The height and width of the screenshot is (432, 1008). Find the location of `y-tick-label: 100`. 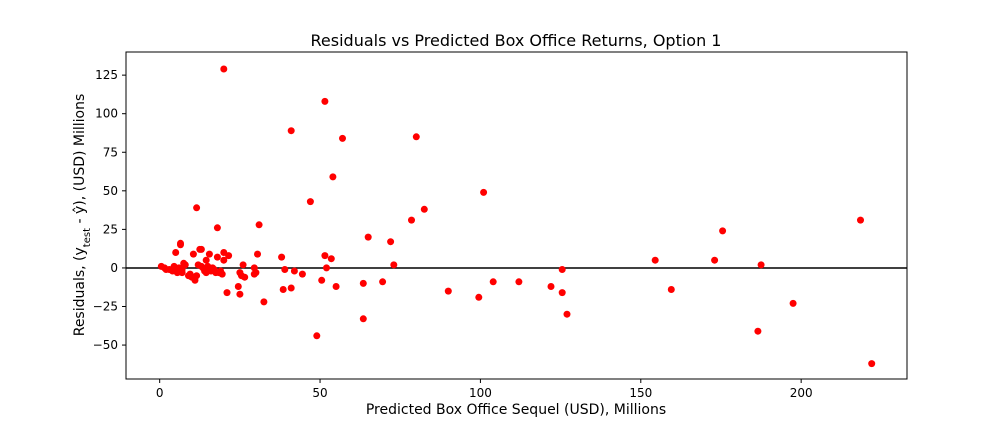

y-tick-label: 100 is located at coordinates (106, 114).